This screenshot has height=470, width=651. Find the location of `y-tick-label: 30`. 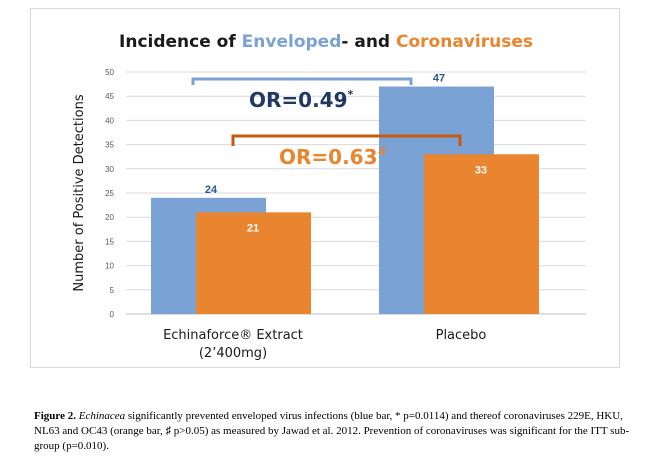

y-tick-label: 30 is located at coordinates (109, 169).